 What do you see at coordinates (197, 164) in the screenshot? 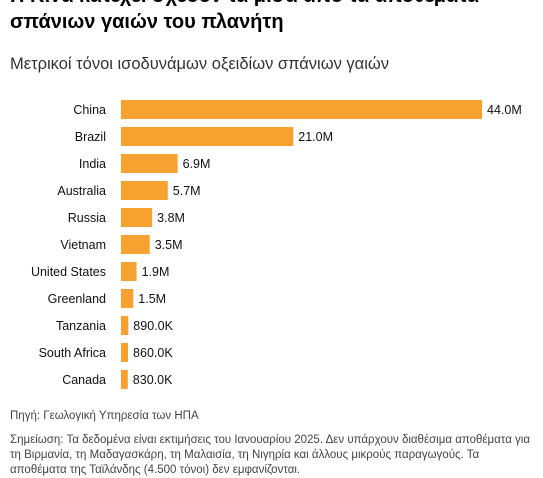
I see `data-label: 6.9M` at bounding box center [197, 164].